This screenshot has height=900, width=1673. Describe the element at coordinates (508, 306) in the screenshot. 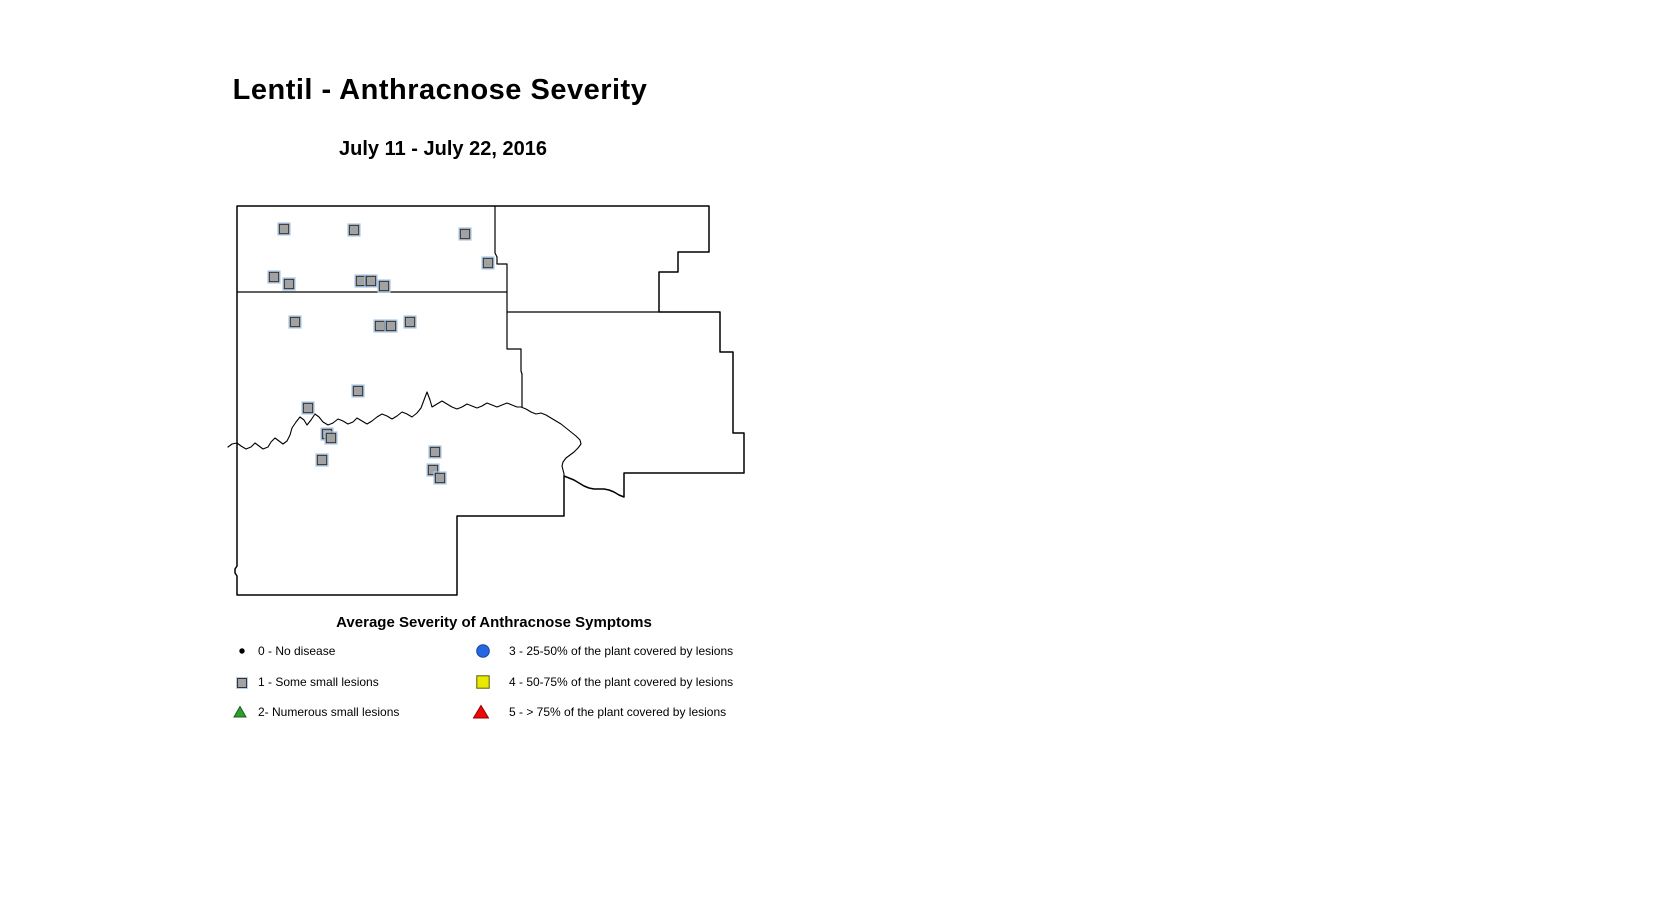

I see `map-district-line-north-divider` at that location.